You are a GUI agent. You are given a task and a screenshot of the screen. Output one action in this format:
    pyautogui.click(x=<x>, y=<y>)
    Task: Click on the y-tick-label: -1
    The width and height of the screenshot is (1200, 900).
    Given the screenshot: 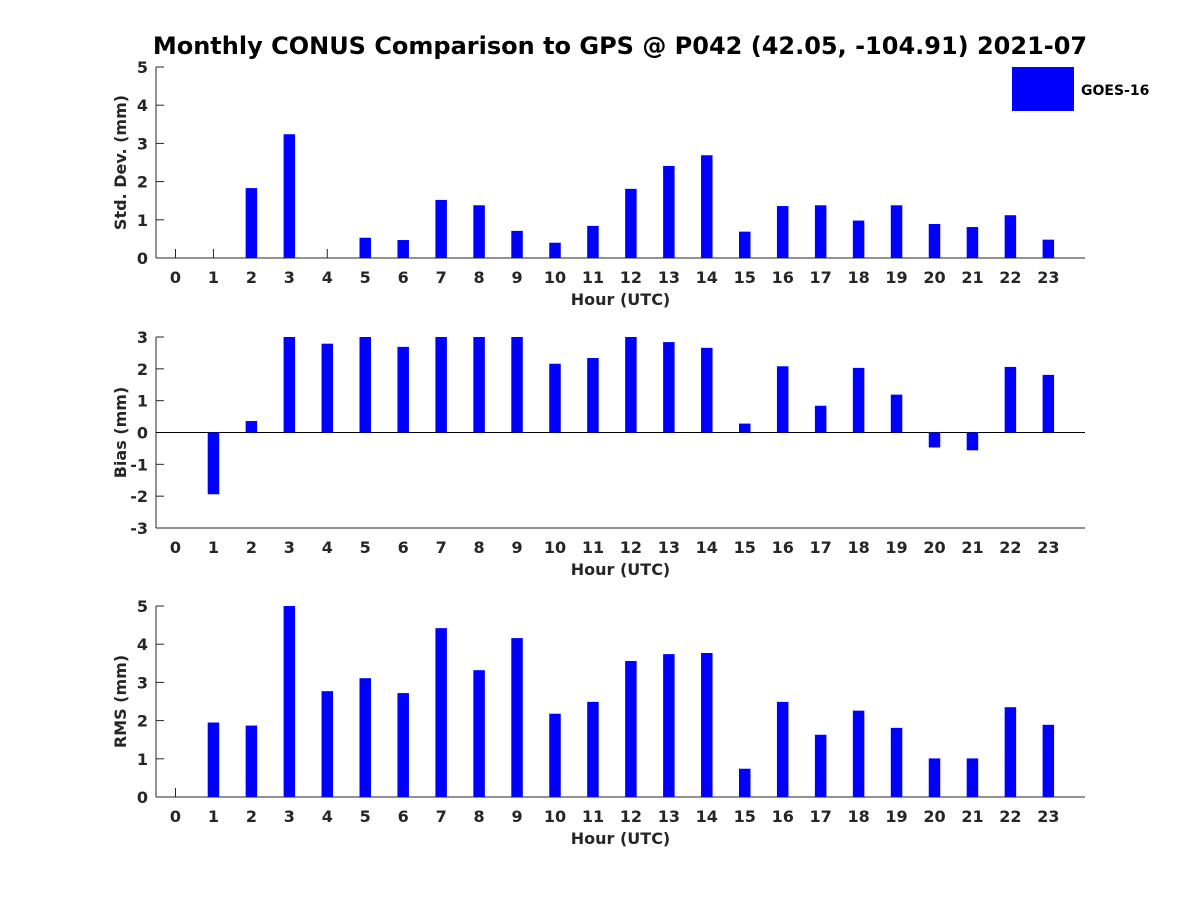 What is the action you would take?
    pyautogui.click(x=139, y=464)
    